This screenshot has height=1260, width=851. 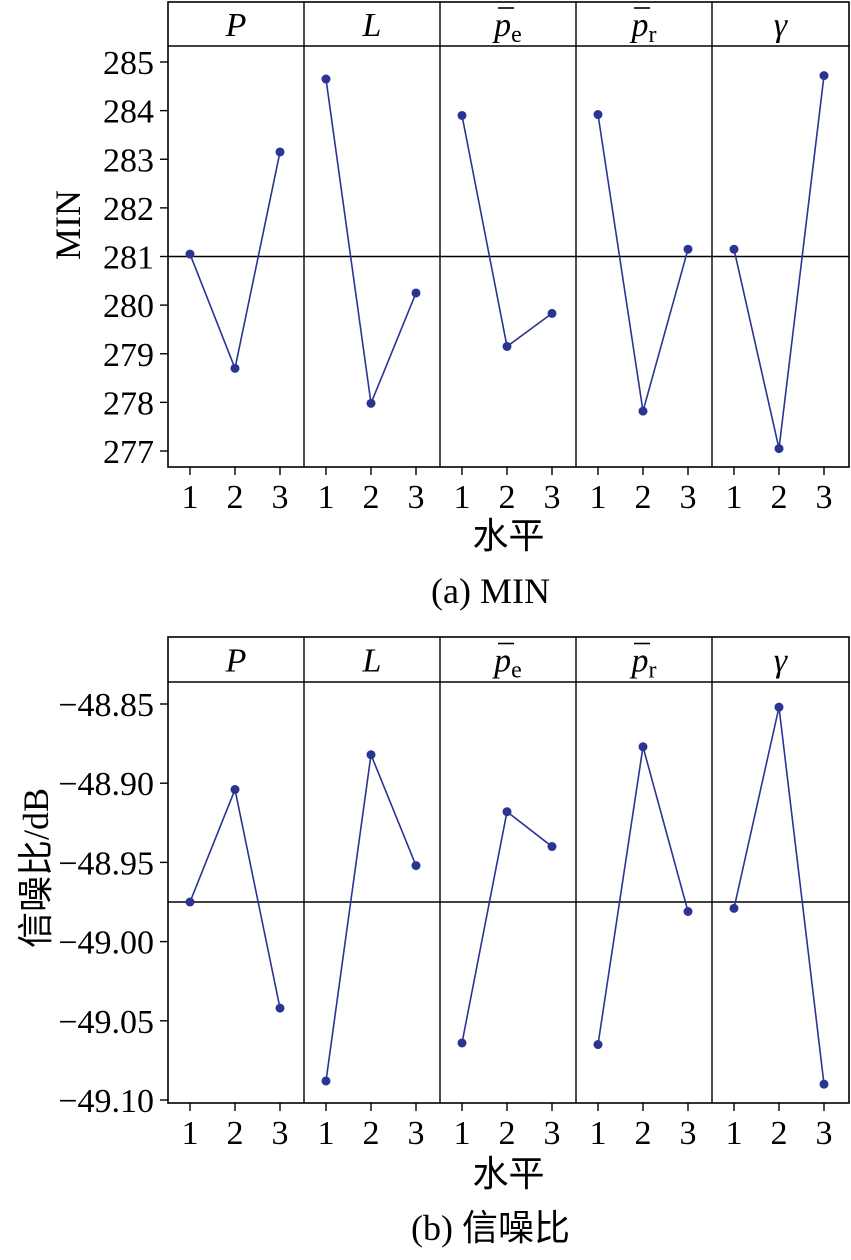 What do you see at coordinates (128, 452) in the screenshot?
I see `y-tick-label: 277` at bounding box center [128, 452].